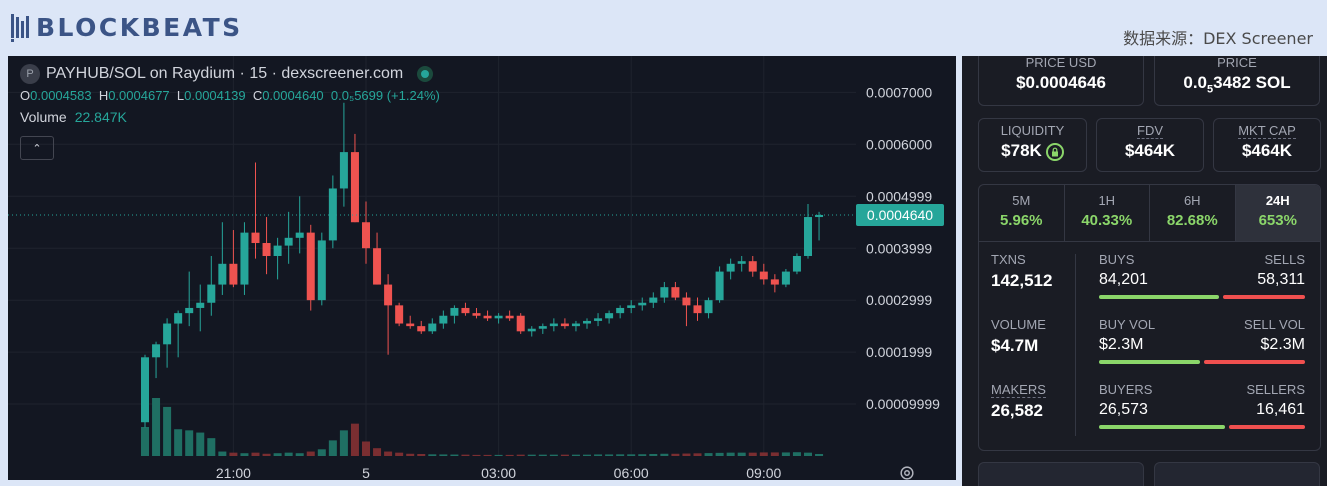 Image resolution: width=1327 pixels, height=486 pixels. Describe the element at coordinates (233, 472) in the screenshot. I see `x-tick-label: 21:00` at that location.